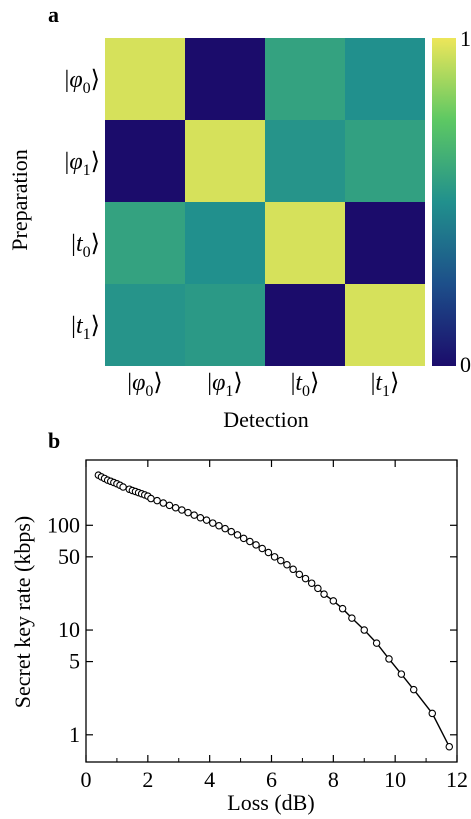 The image size is (471, 819). Describe the element at coordinates (263, 385) in the screenshot. I see `heatmap-col-labels: |φ0⟩ |φ1⟩ |t0⟩ |t1⟩` at that location.